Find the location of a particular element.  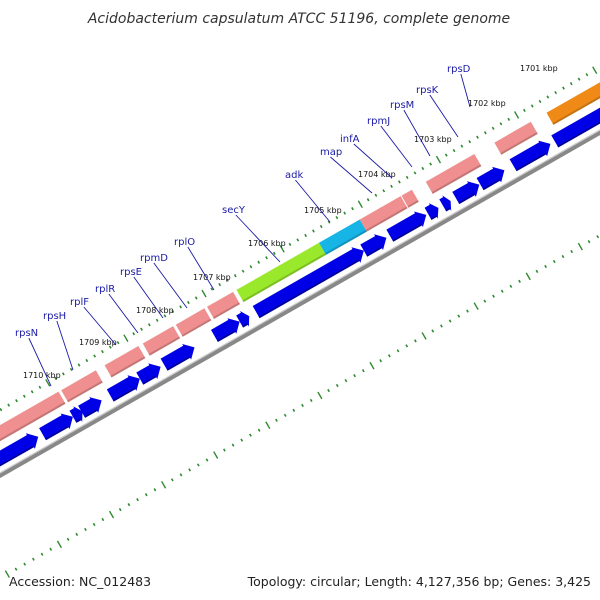

gene-label-rpsM: rpsM is located at coordinates (410, 128).